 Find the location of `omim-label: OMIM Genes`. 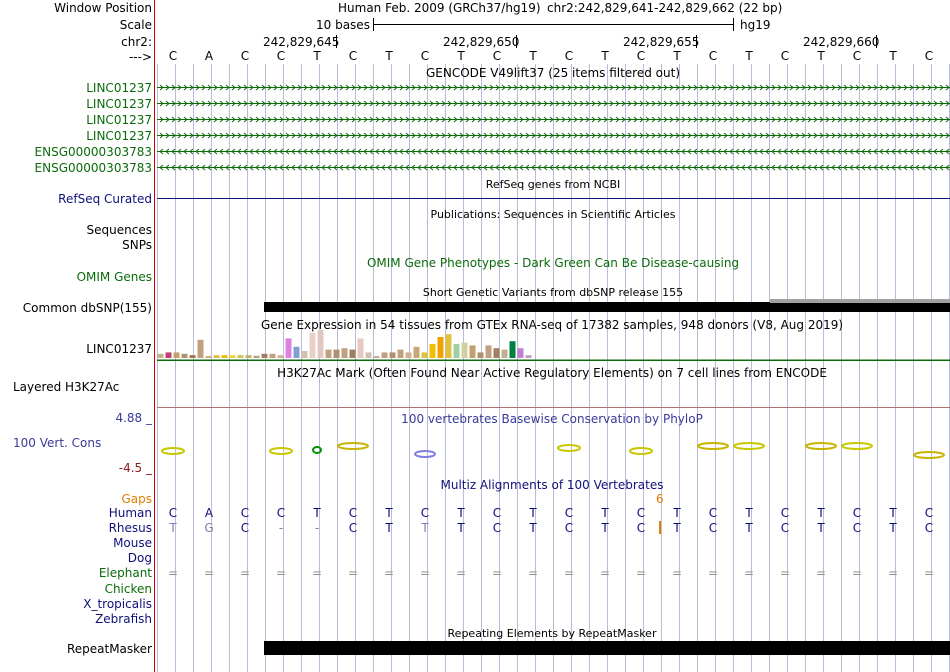

omim-label: OMIM Genes is located at coordinates (114, 277).